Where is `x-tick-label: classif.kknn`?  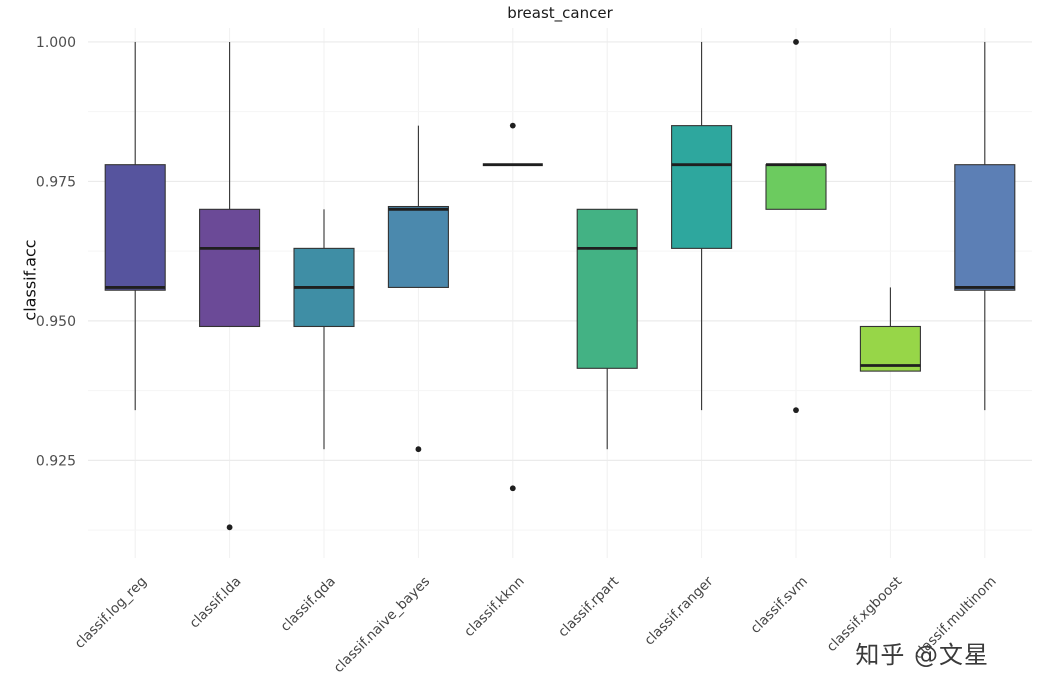
x-tick-label: classif.kknn is located at coordinates (494, 607).